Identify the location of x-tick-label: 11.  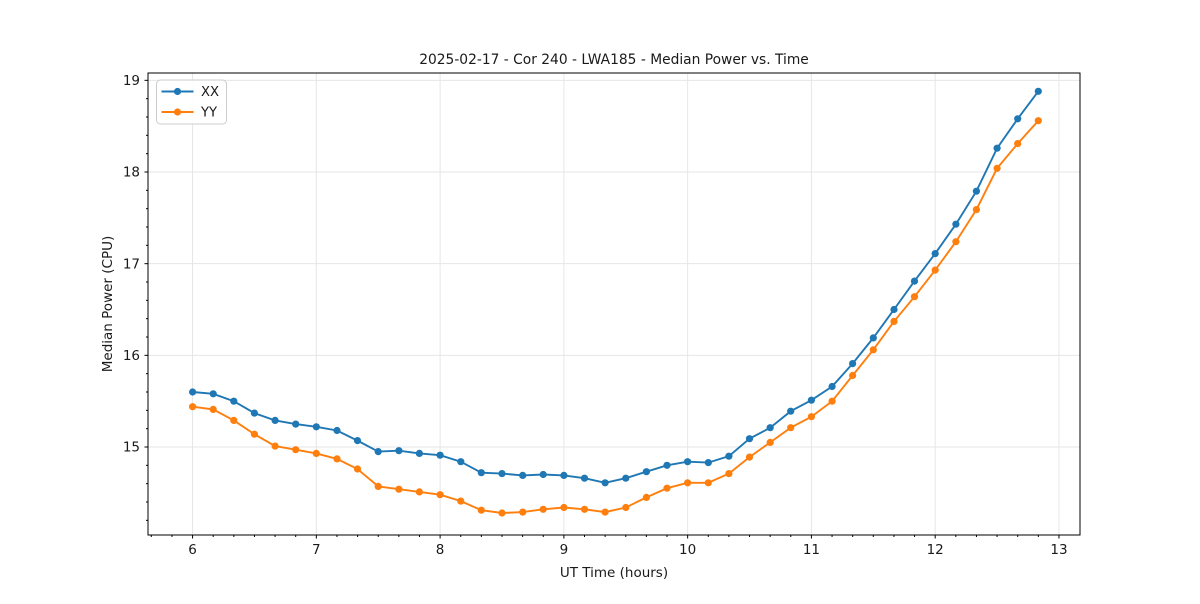
(811, 550).